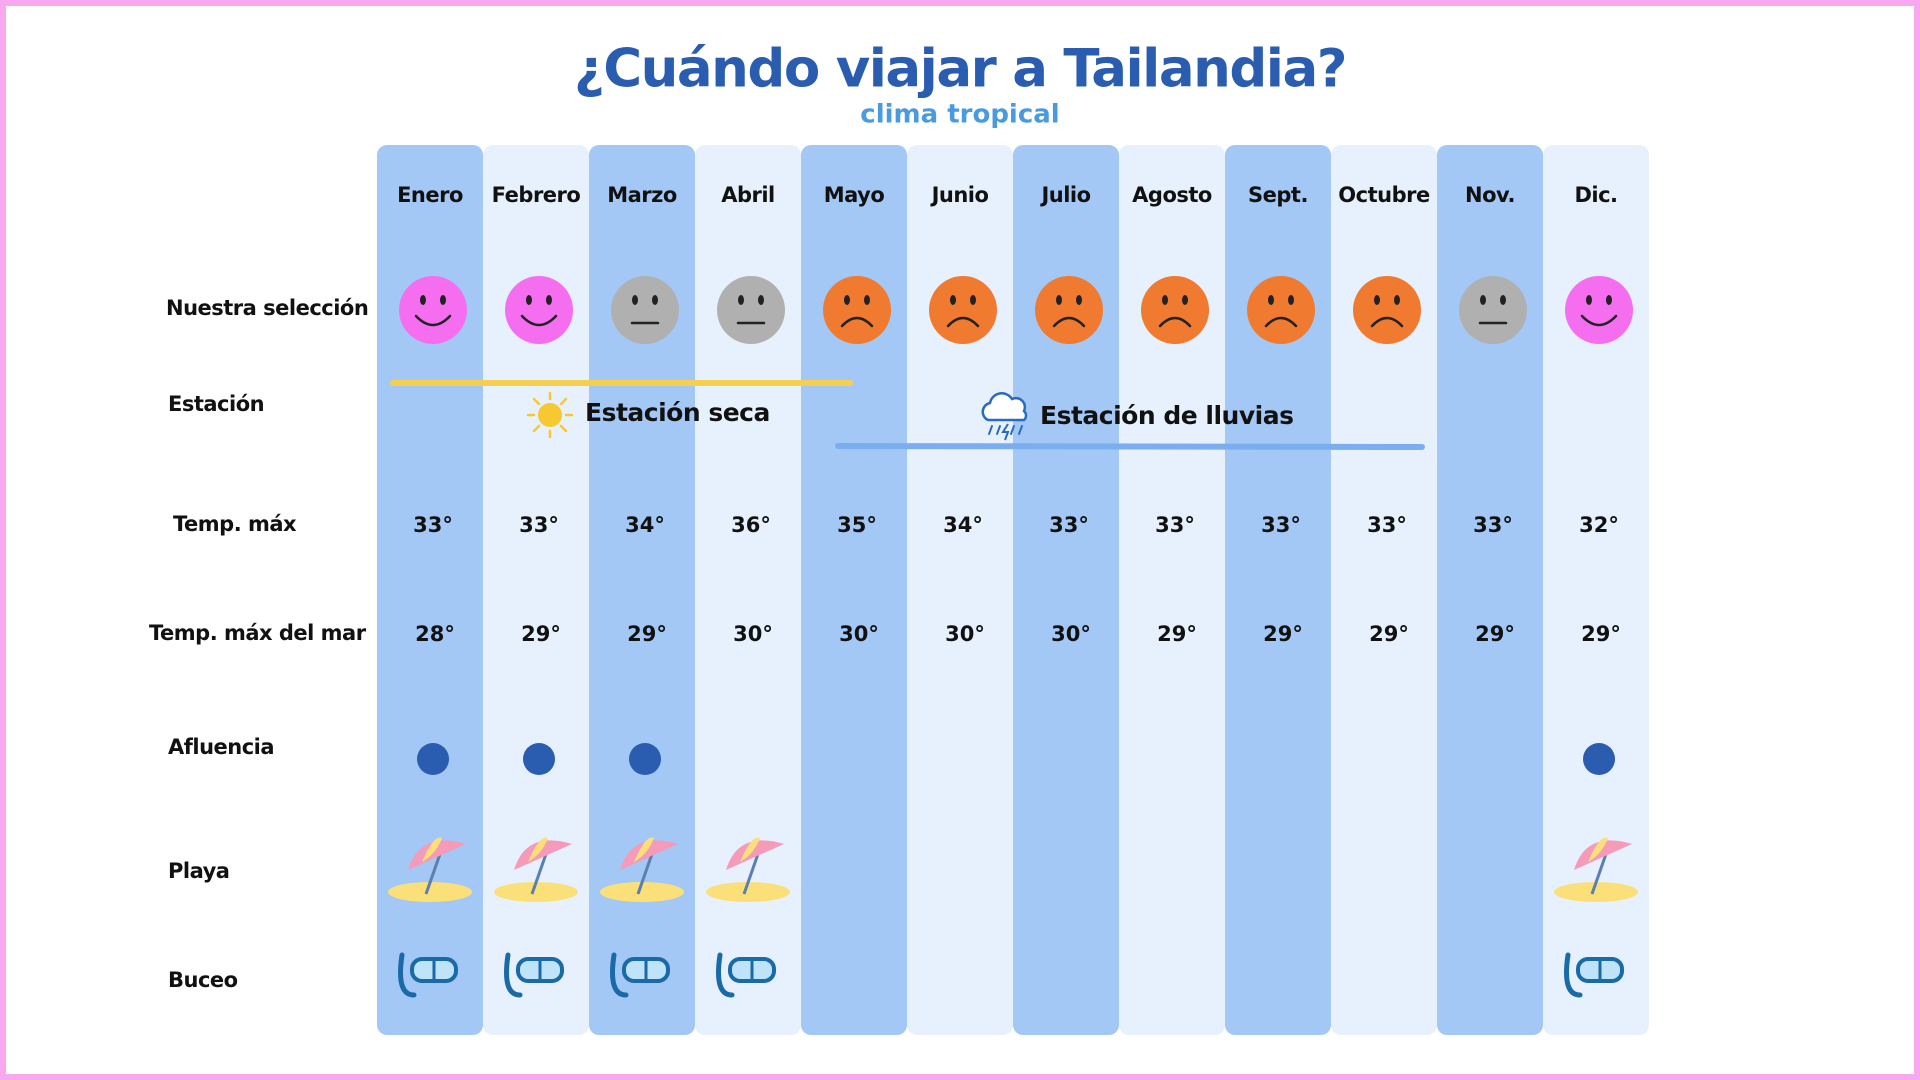 The height and width of the screenshot is (1080, 1920). I want to click on month-label: Junio, so click(959, 195).